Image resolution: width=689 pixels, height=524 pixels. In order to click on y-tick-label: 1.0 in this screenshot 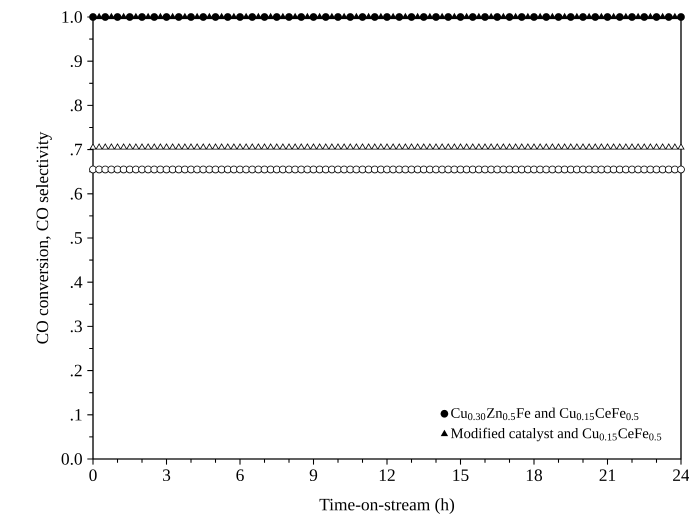, I will do `click(72, 17)`.